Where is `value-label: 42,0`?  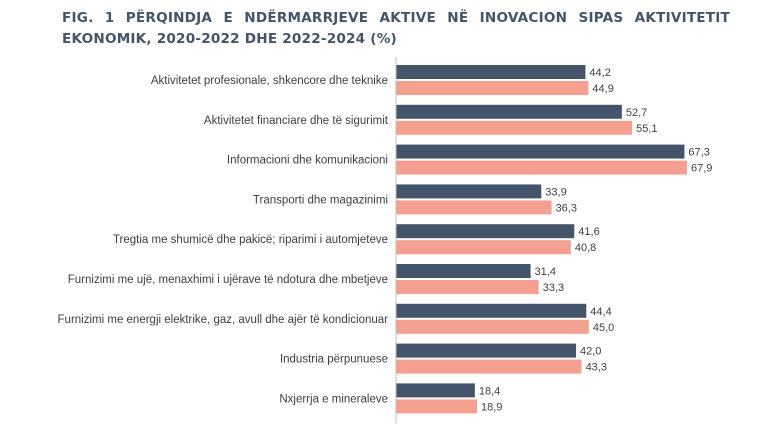 value-label: 42,0 is located at coordinates (590, 352).